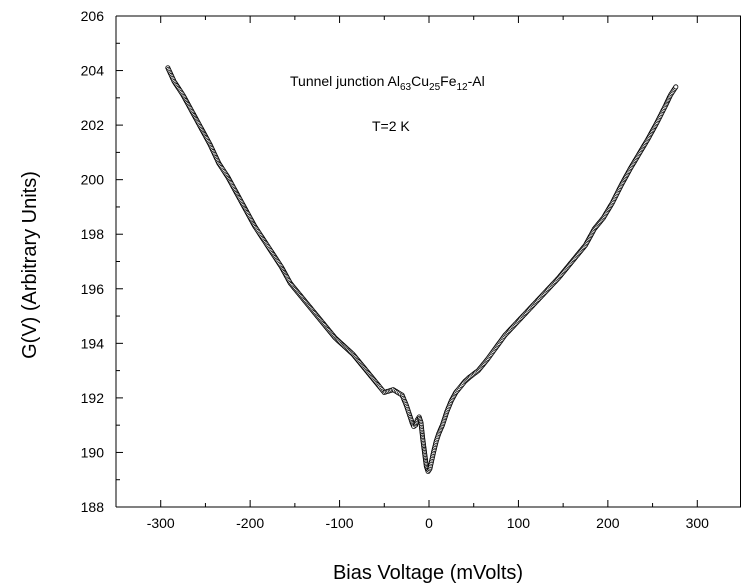 The width and height of the screenshot is (741, 587). What do you see at coordinates (340, 523) in the screenshot?
I see `x-tick-label: -100` at bounding box center [340, 523].